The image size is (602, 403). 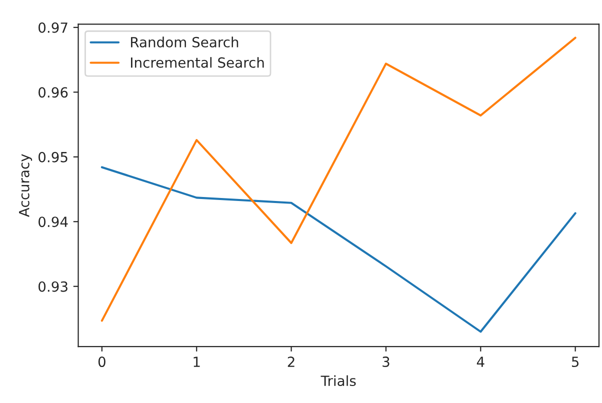 I want to click on legend-label: Incremental Search, so click(x=197, y=62).